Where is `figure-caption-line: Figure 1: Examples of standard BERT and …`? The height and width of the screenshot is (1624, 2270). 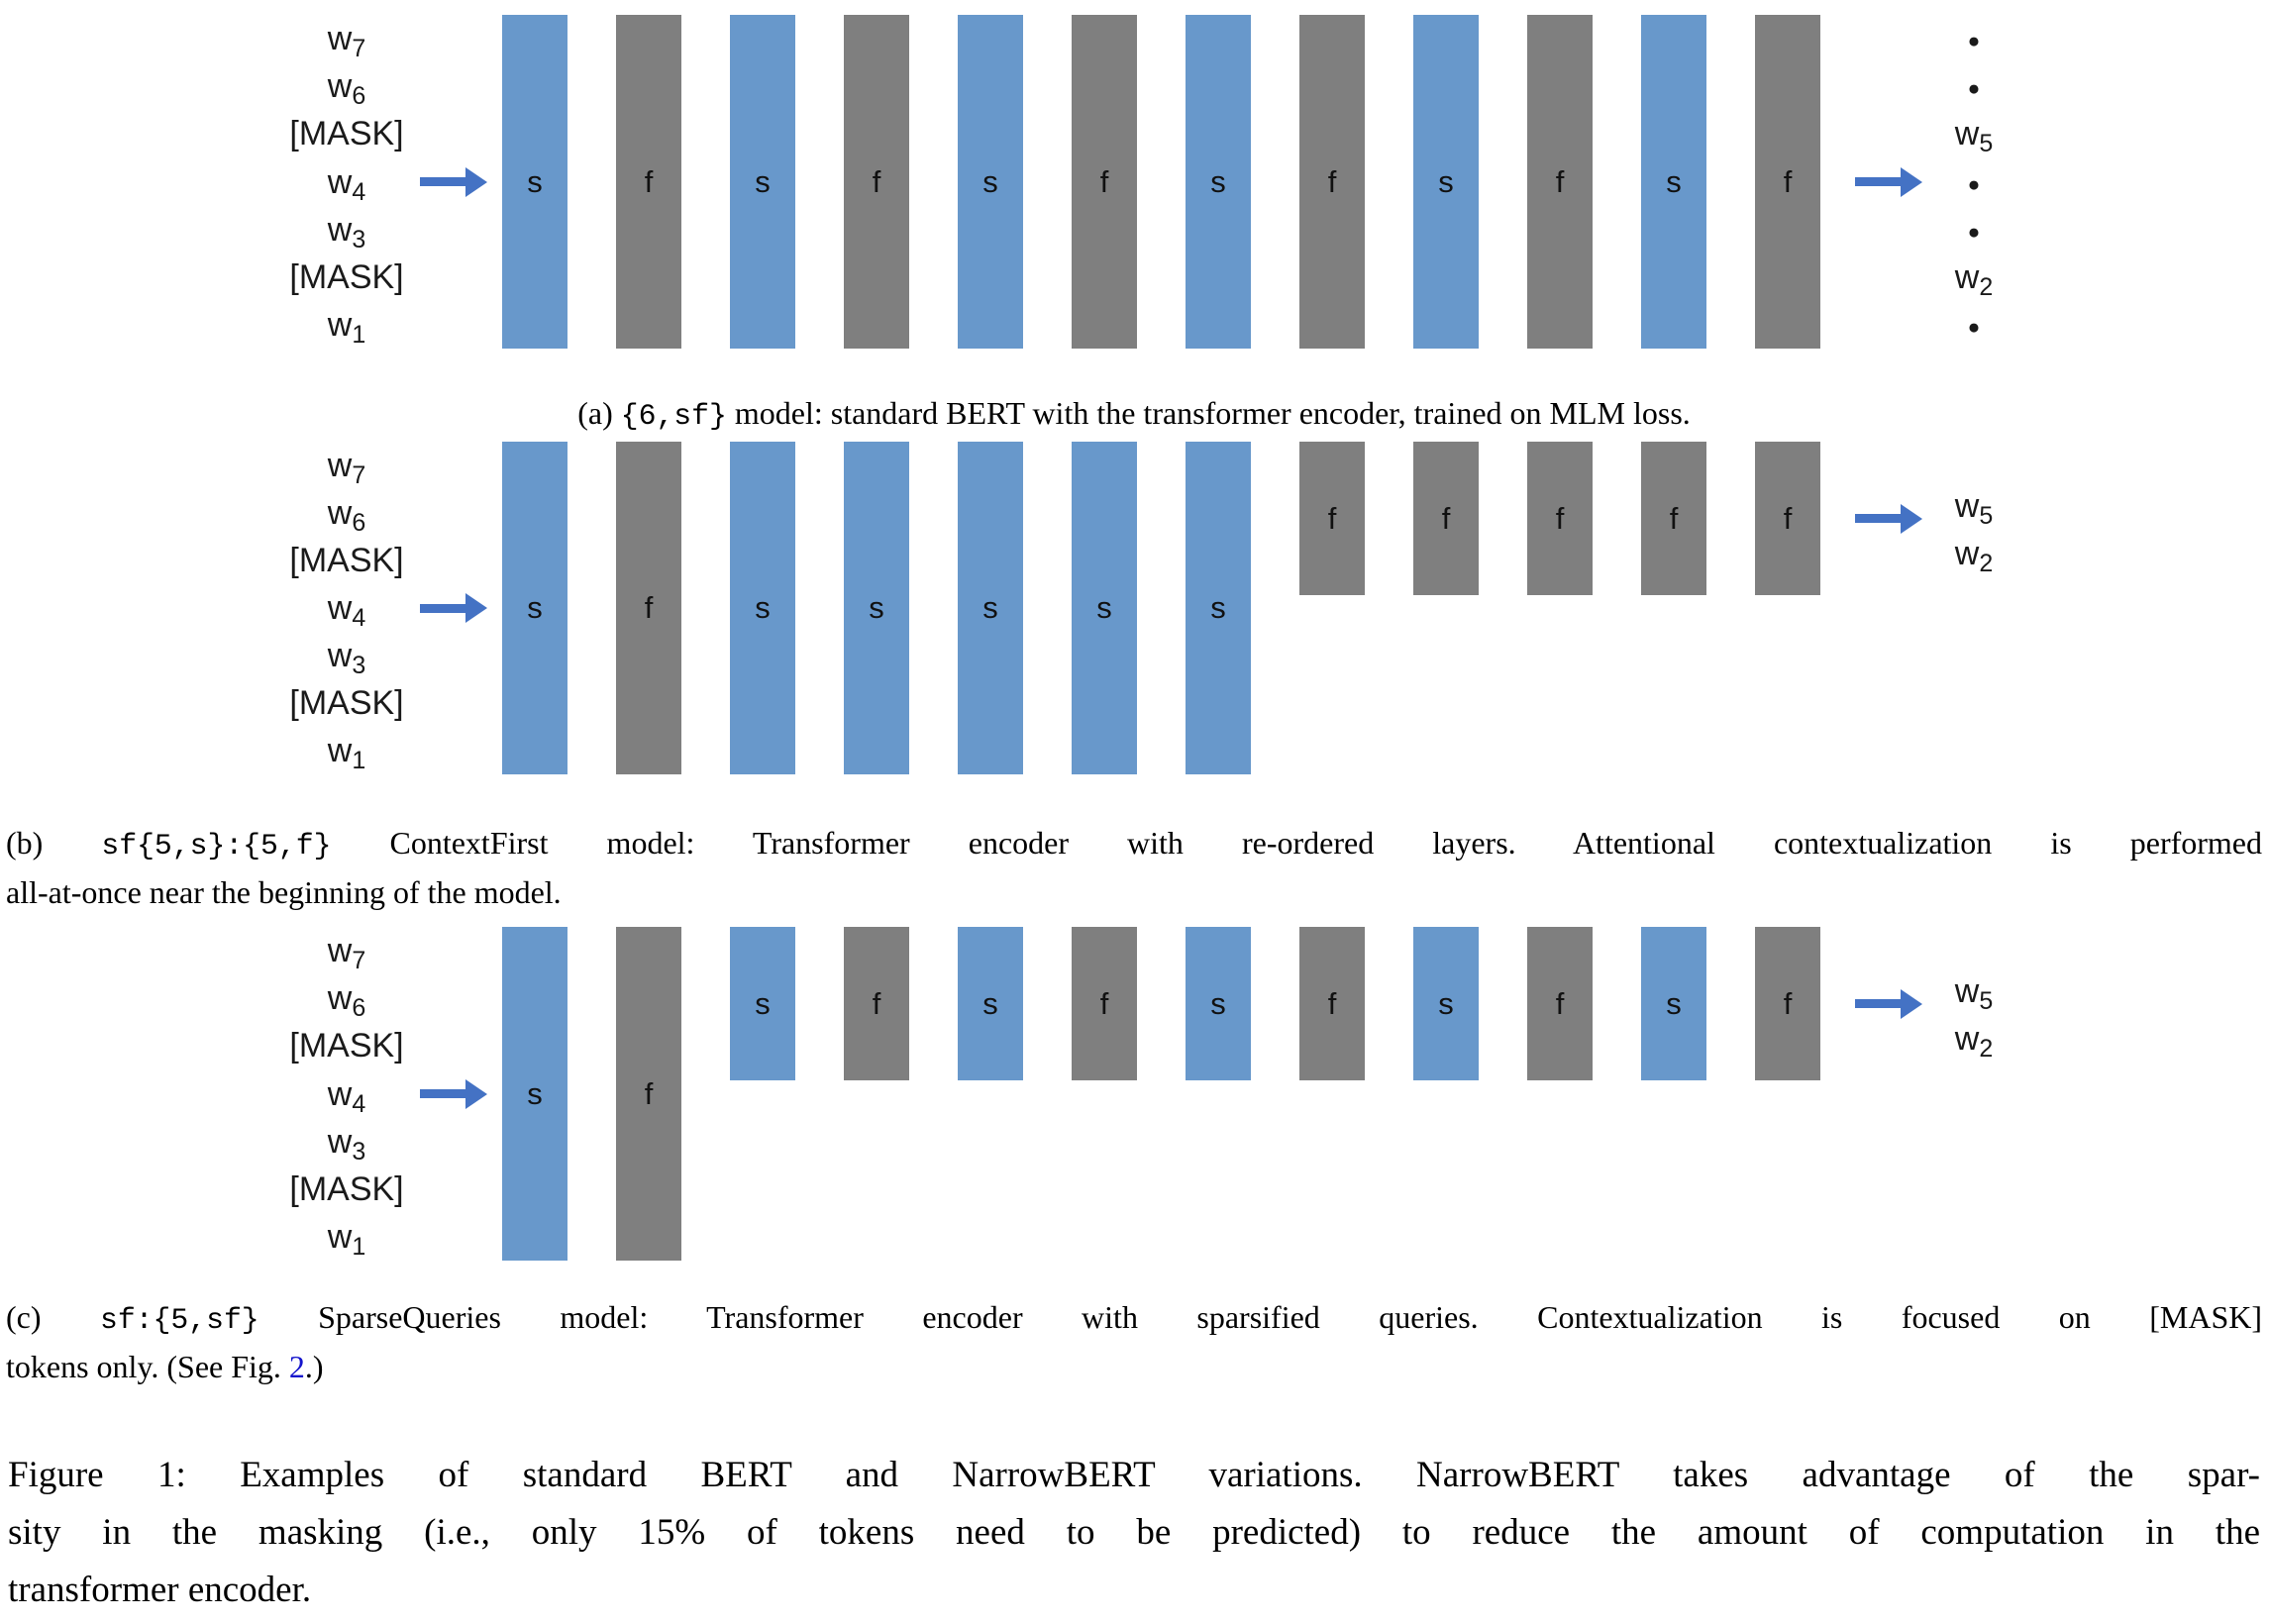 figure-caption-line: Figure 1: Examples of standard BERT and … is located at coordinates (1134, 1475).